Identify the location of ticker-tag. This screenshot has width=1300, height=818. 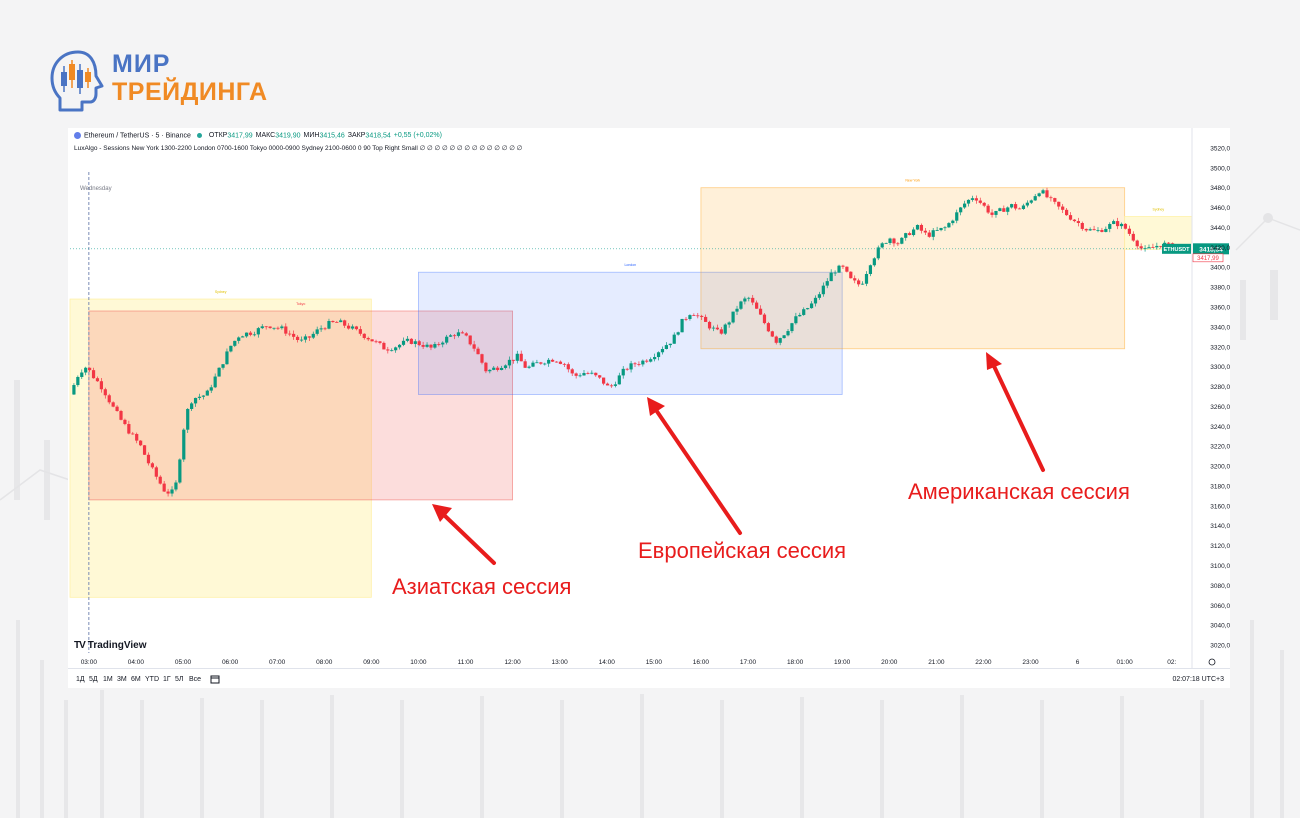
(1176, 248).